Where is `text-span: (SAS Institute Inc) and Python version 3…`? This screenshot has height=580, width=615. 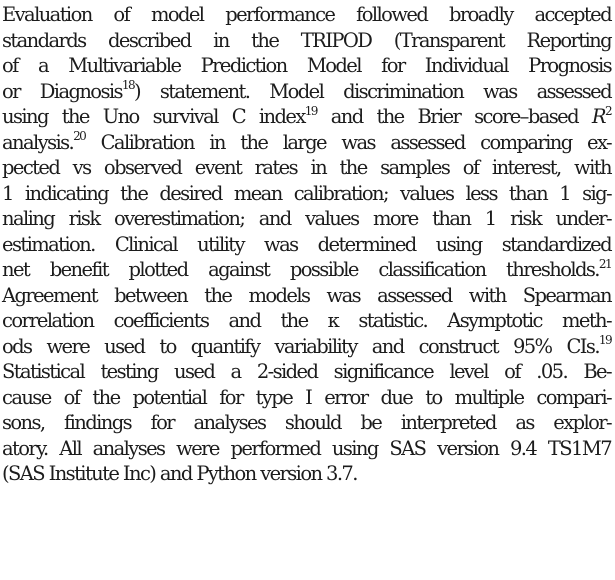 text-span: (SAS Institute Inc) and Python version 3… is located at coordinates (180, 473).